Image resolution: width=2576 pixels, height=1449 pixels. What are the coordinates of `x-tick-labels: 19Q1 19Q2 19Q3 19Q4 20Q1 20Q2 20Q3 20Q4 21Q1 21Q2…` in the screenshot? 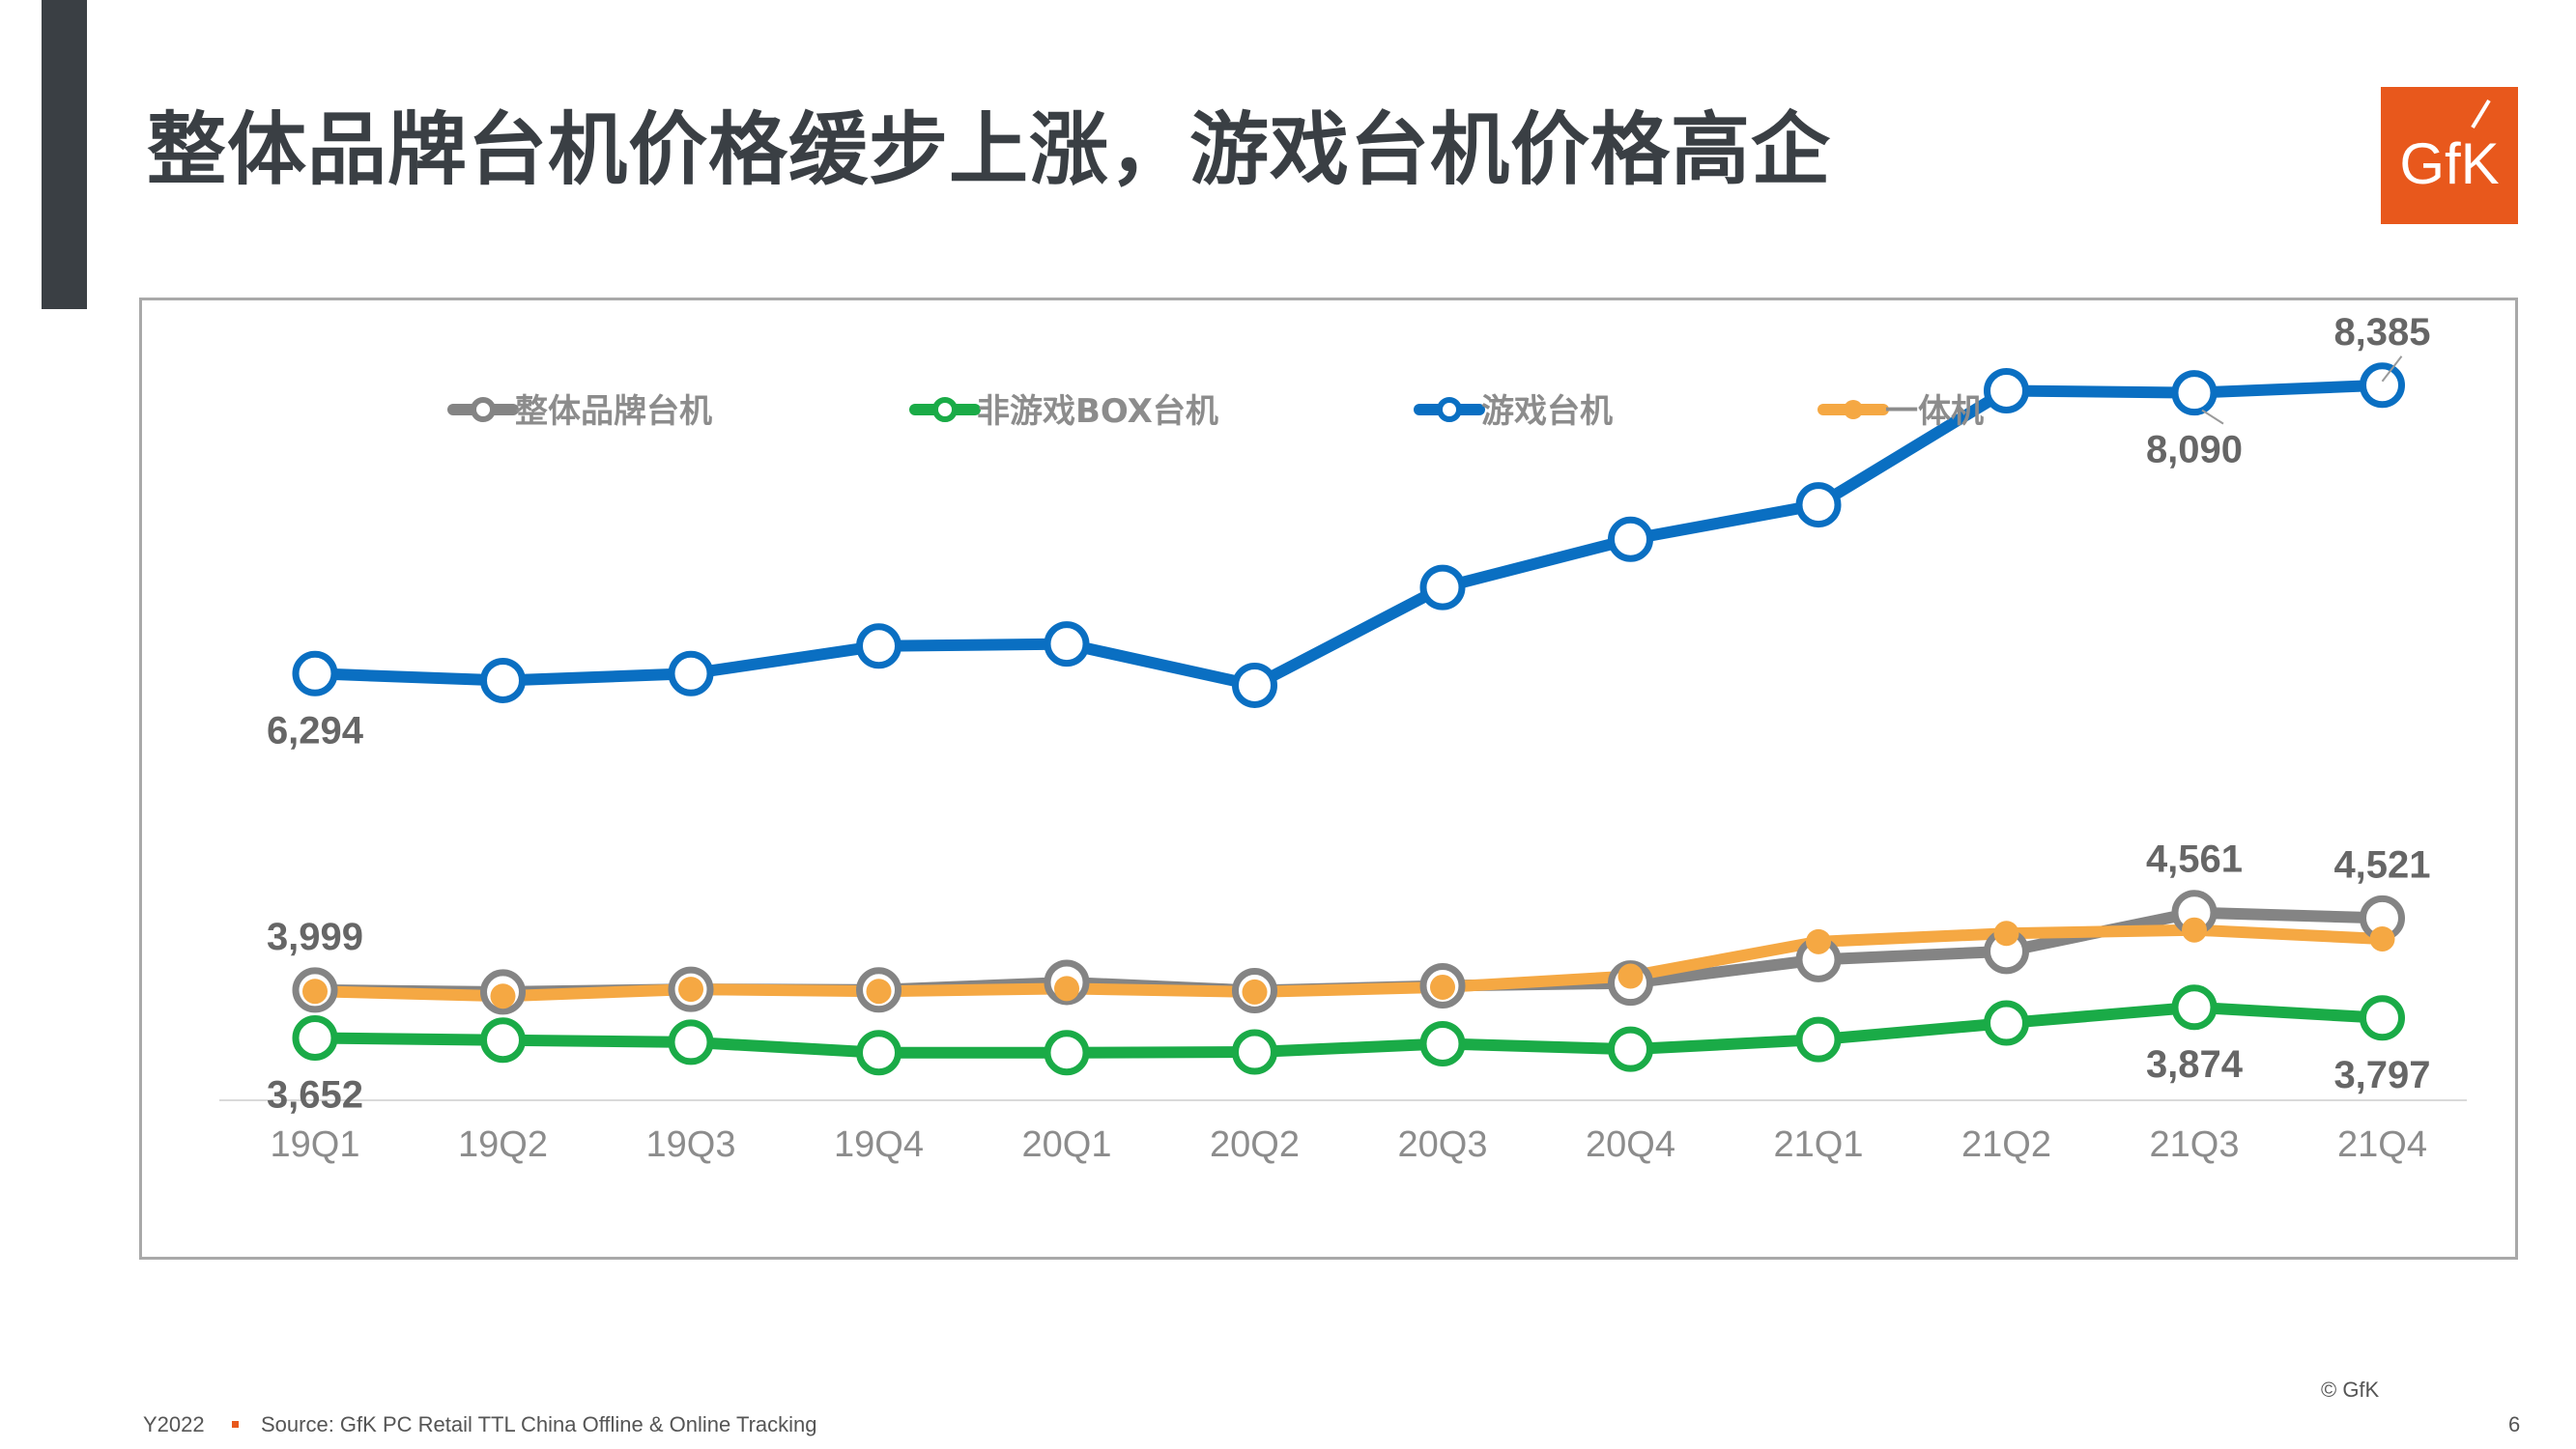 It's located at (1349, 1144).